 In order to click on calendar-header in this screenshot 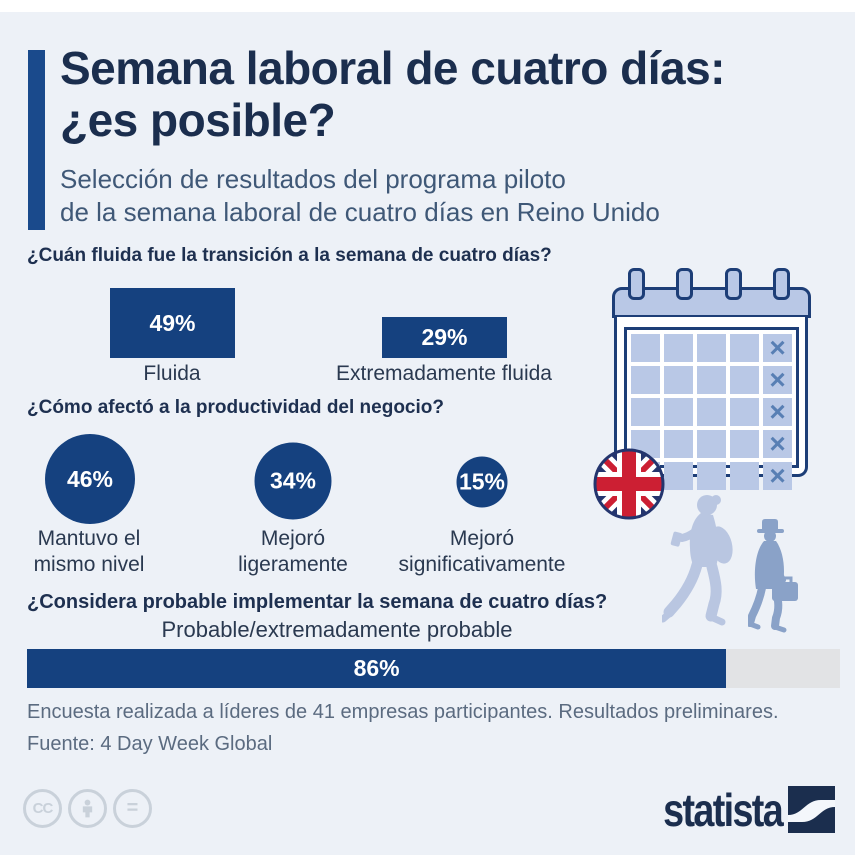, I will do `click(711, 302)`.